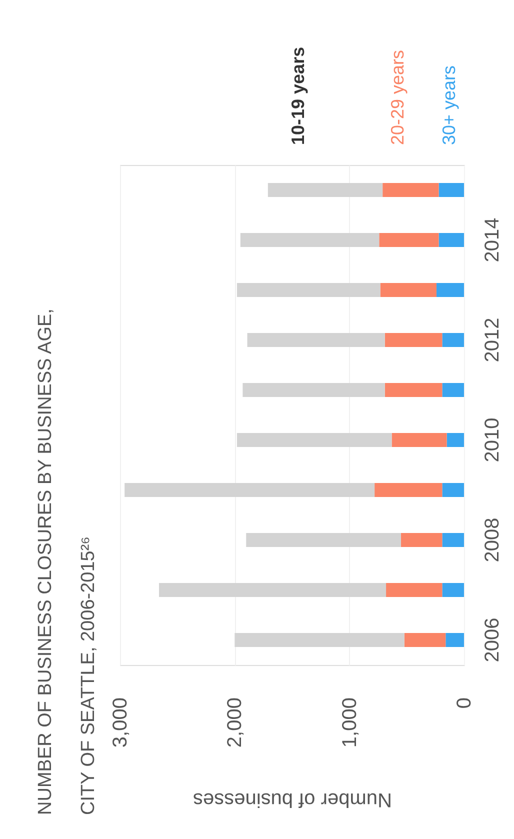 This screenshot has height=839, width=514. Describe the element at coordinates (121, 723) in the screenshot. I see `x-tick-label: 3,000` at that location.